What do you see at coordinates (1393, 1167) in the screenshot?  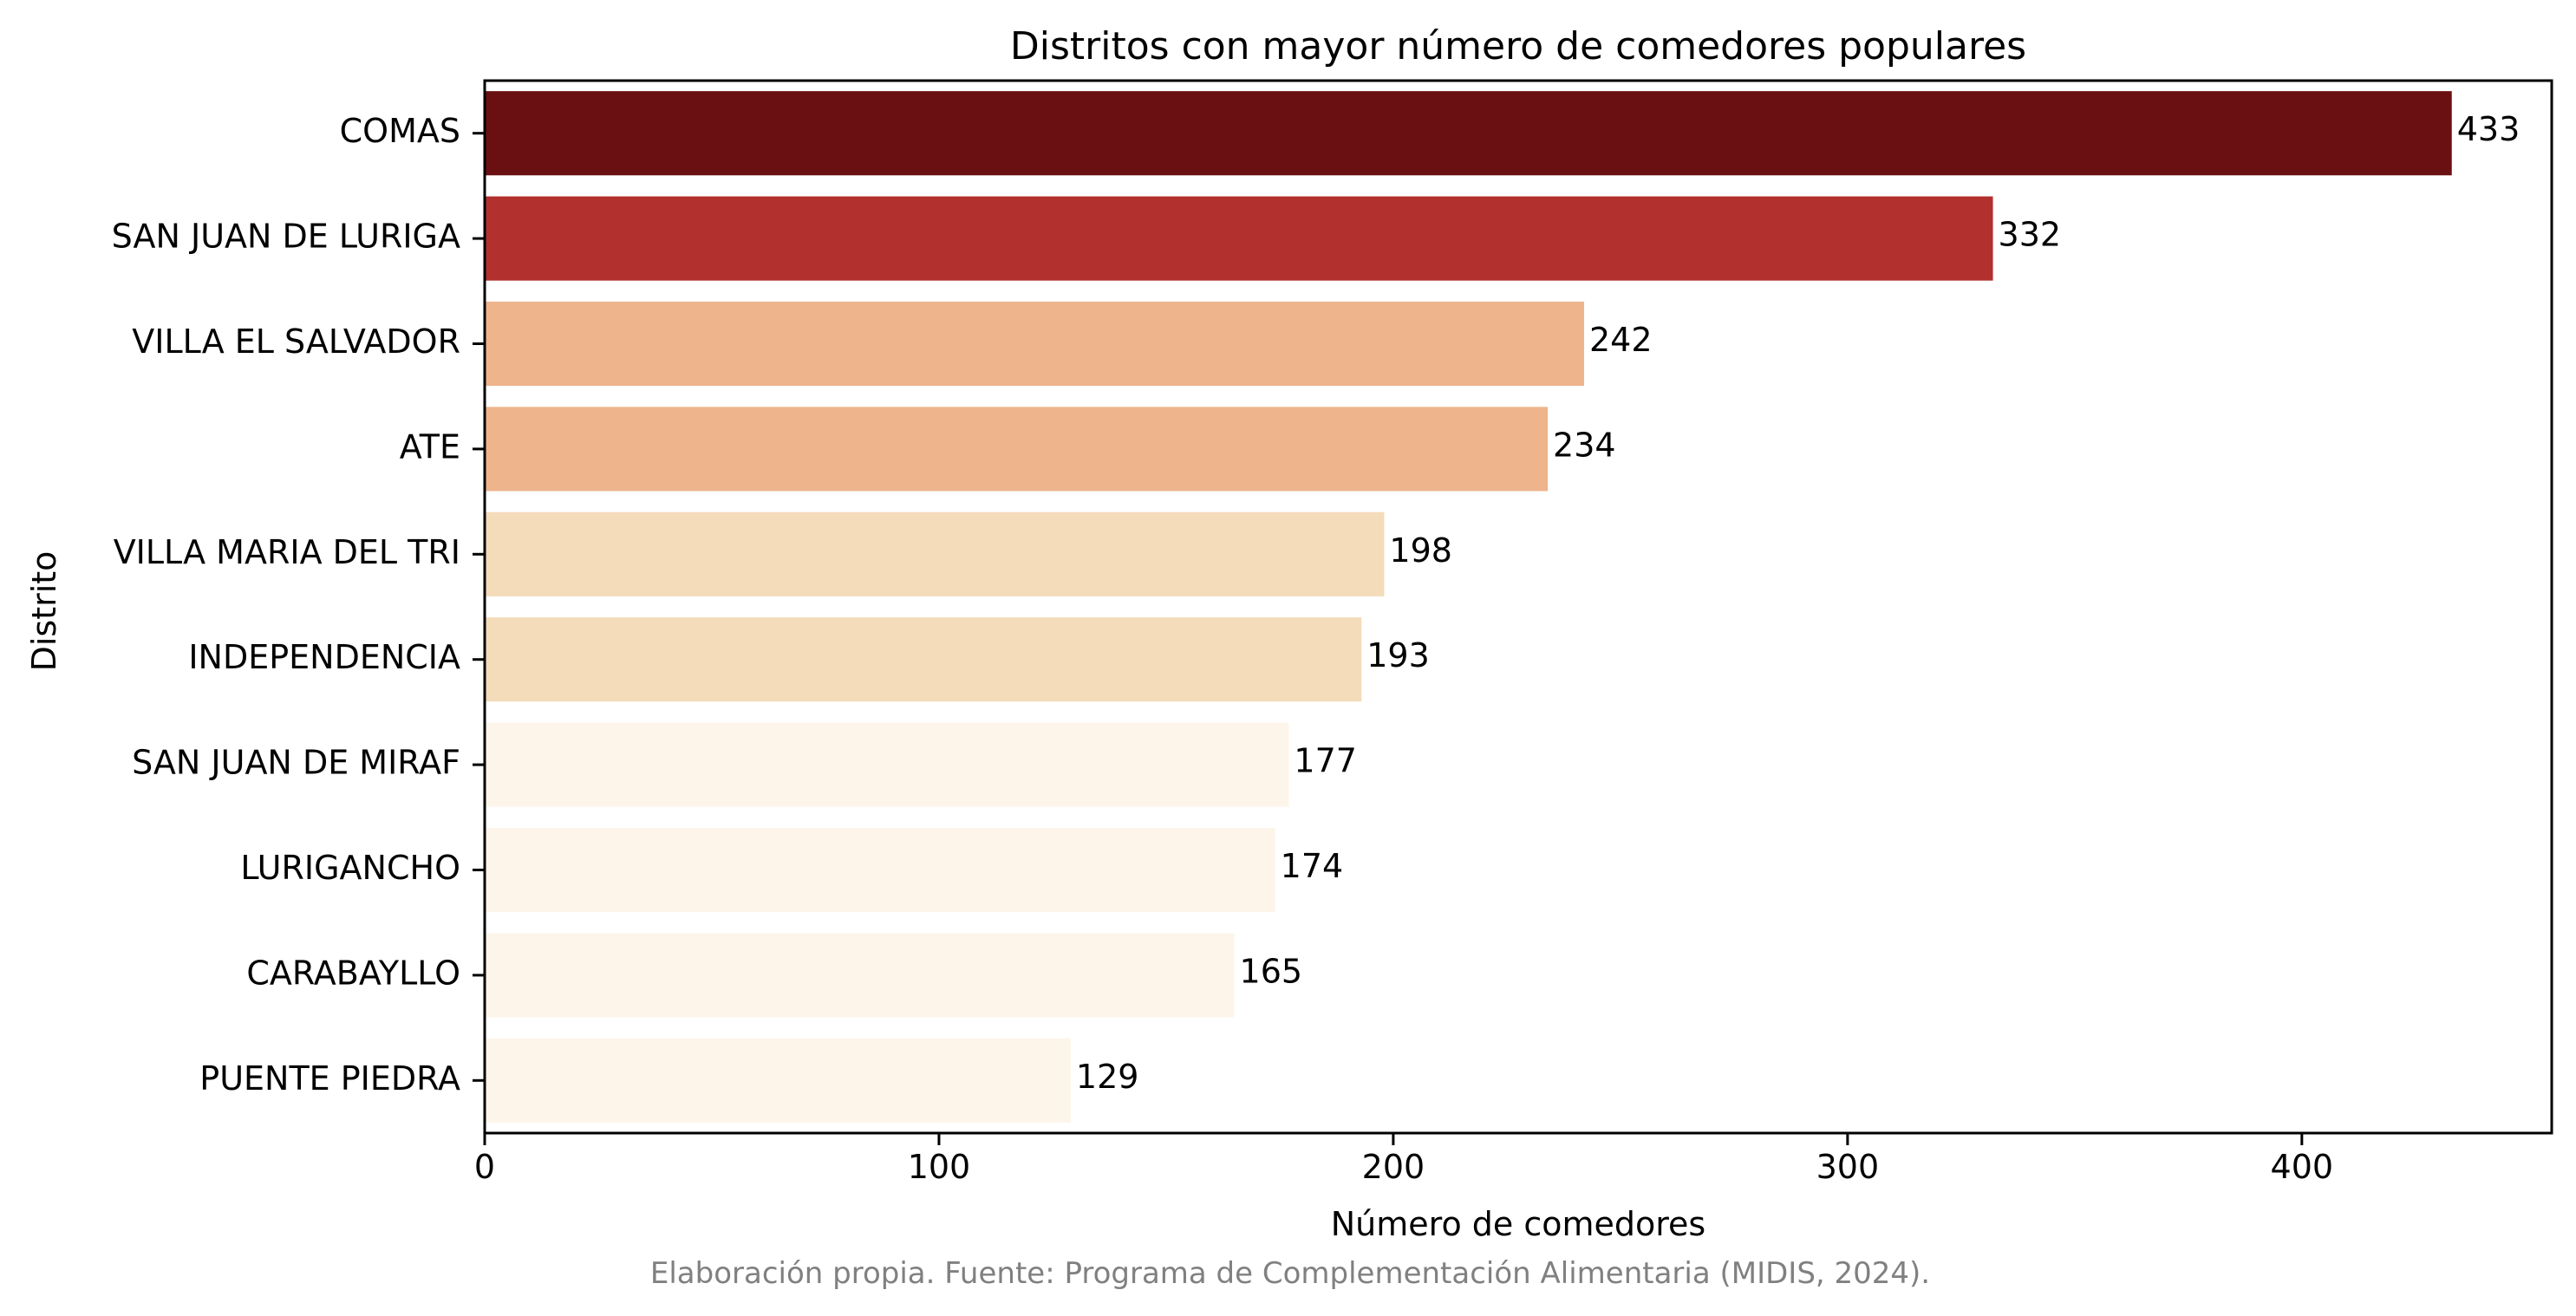 I see `x-tick-label-2: 200` at bounding box center [1393, 1167].